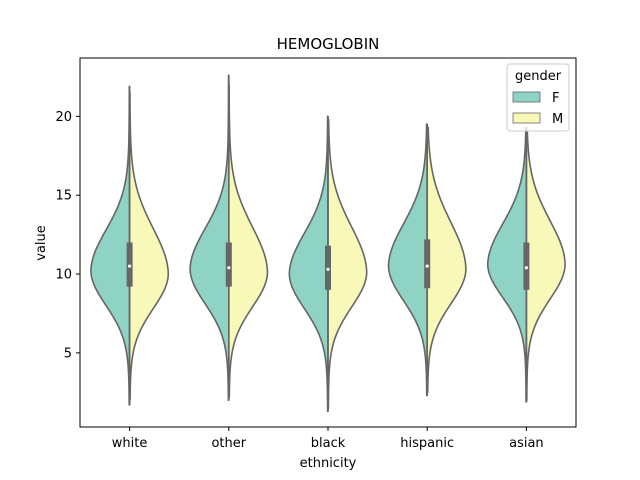 This screenshot has height=480, width=640. I want to click on legend: gender FM, so click(538, 97).